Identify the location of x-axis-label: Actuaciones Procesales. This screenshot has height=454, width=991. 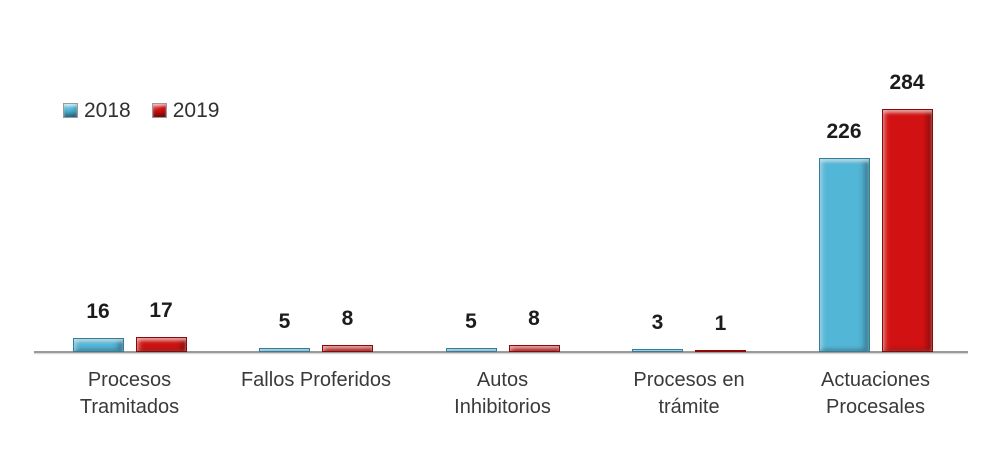
(875, 393).